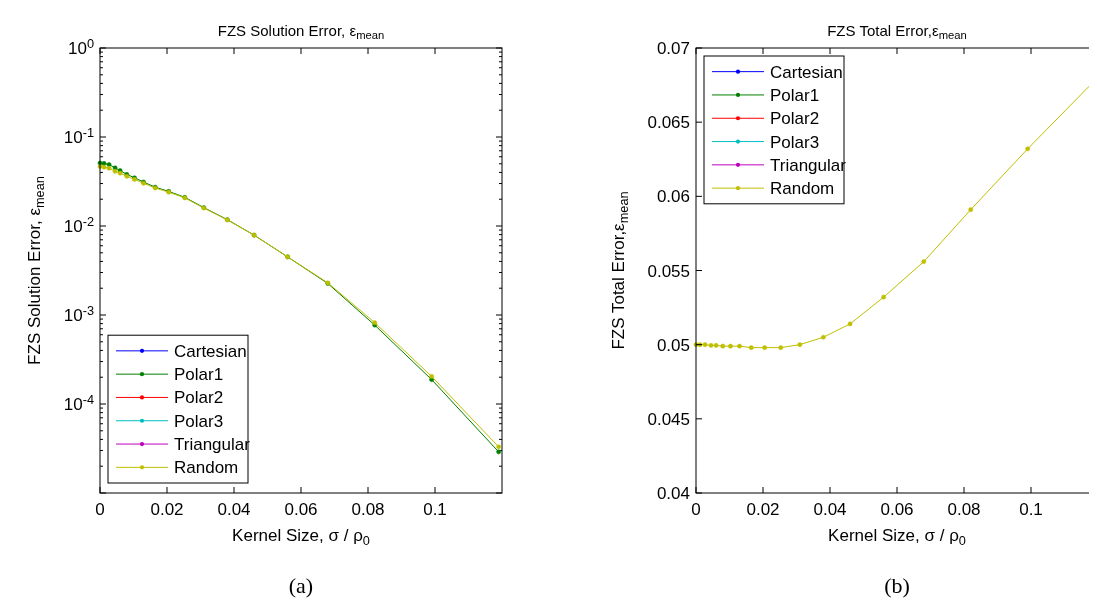  What do you see at coordinates (668, 271) in the screenshot?
I see `y-tick-label: 0.055` at bounding box center [668, 271].